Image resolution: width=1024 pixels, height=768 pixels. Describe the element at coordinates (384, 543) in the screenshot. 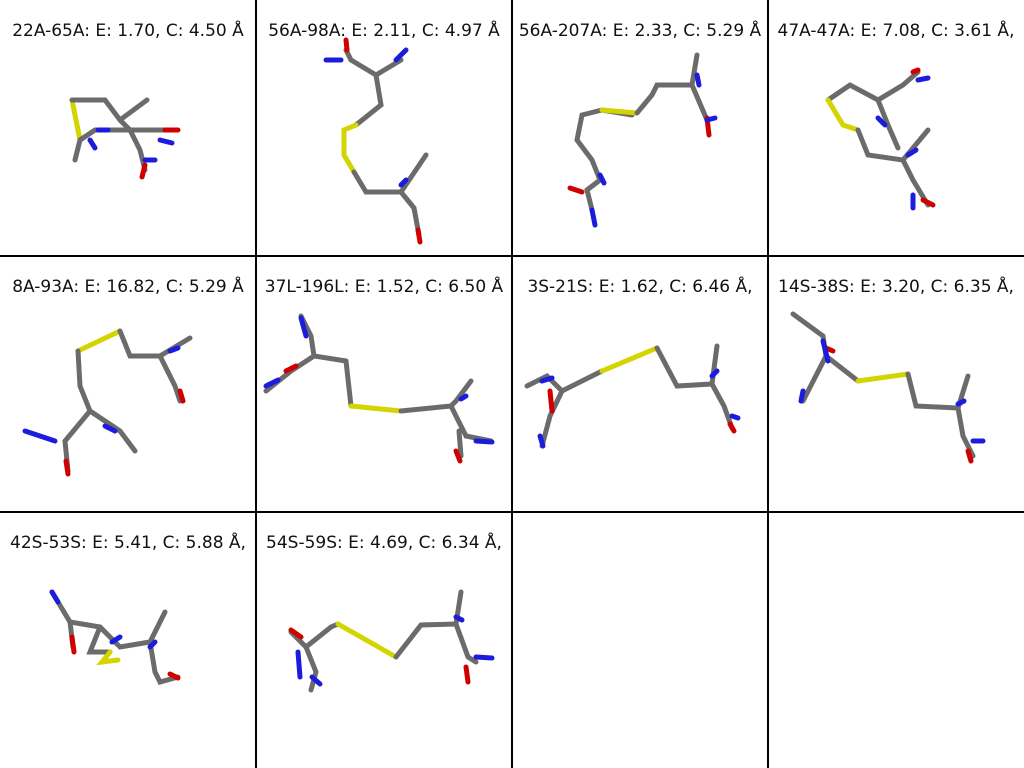

I see `panel-title: 54S-59S: E: 4.69, C: 6.34 Å,` at that location.